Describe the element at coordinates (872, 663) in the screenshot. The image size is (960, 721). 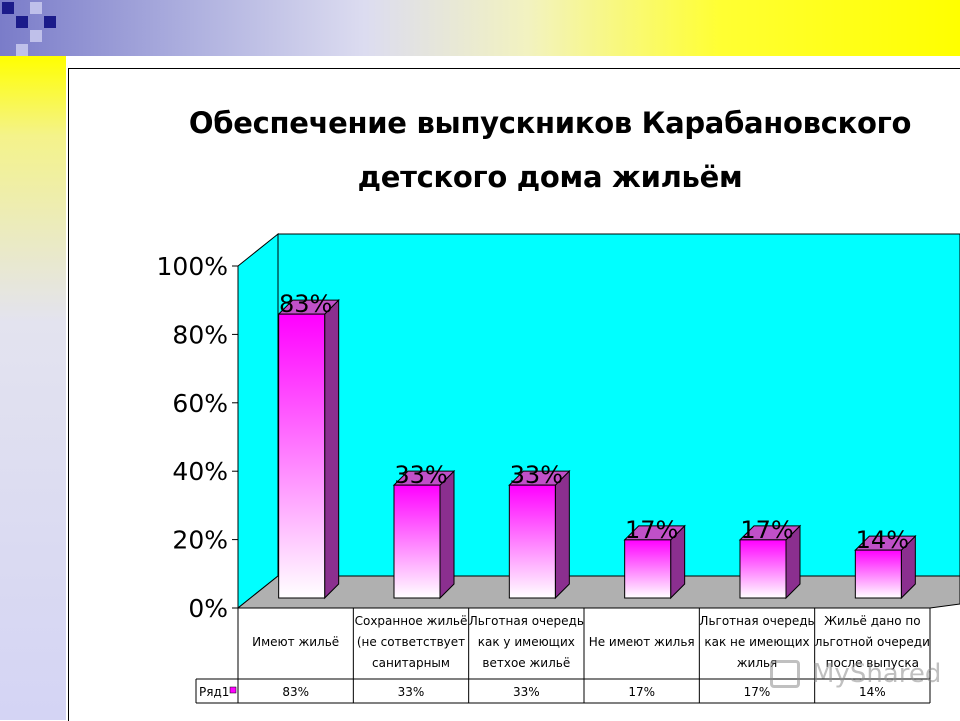
I see `x-category-label: после выпуска` at that location.